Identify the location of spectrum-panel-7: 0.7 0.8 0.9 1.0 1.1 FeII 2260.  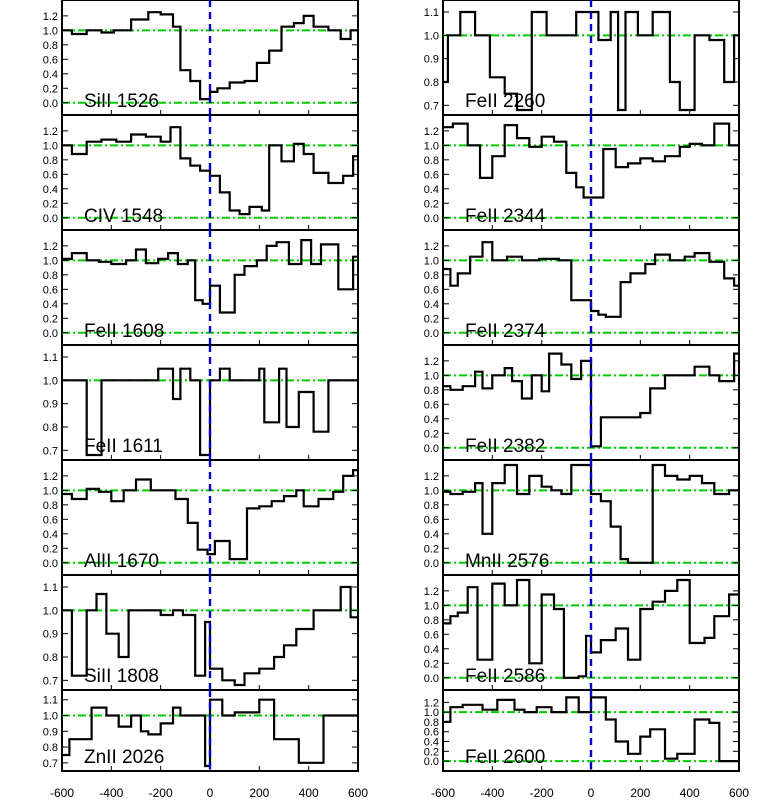
(582, 58).